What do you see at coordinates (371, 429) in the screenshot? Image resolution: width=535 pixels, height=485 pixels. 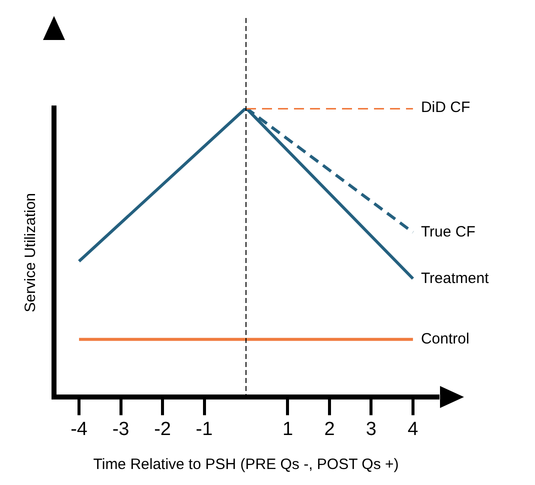 I see `x-tick-label: 3` at bounding box center [371, 429].